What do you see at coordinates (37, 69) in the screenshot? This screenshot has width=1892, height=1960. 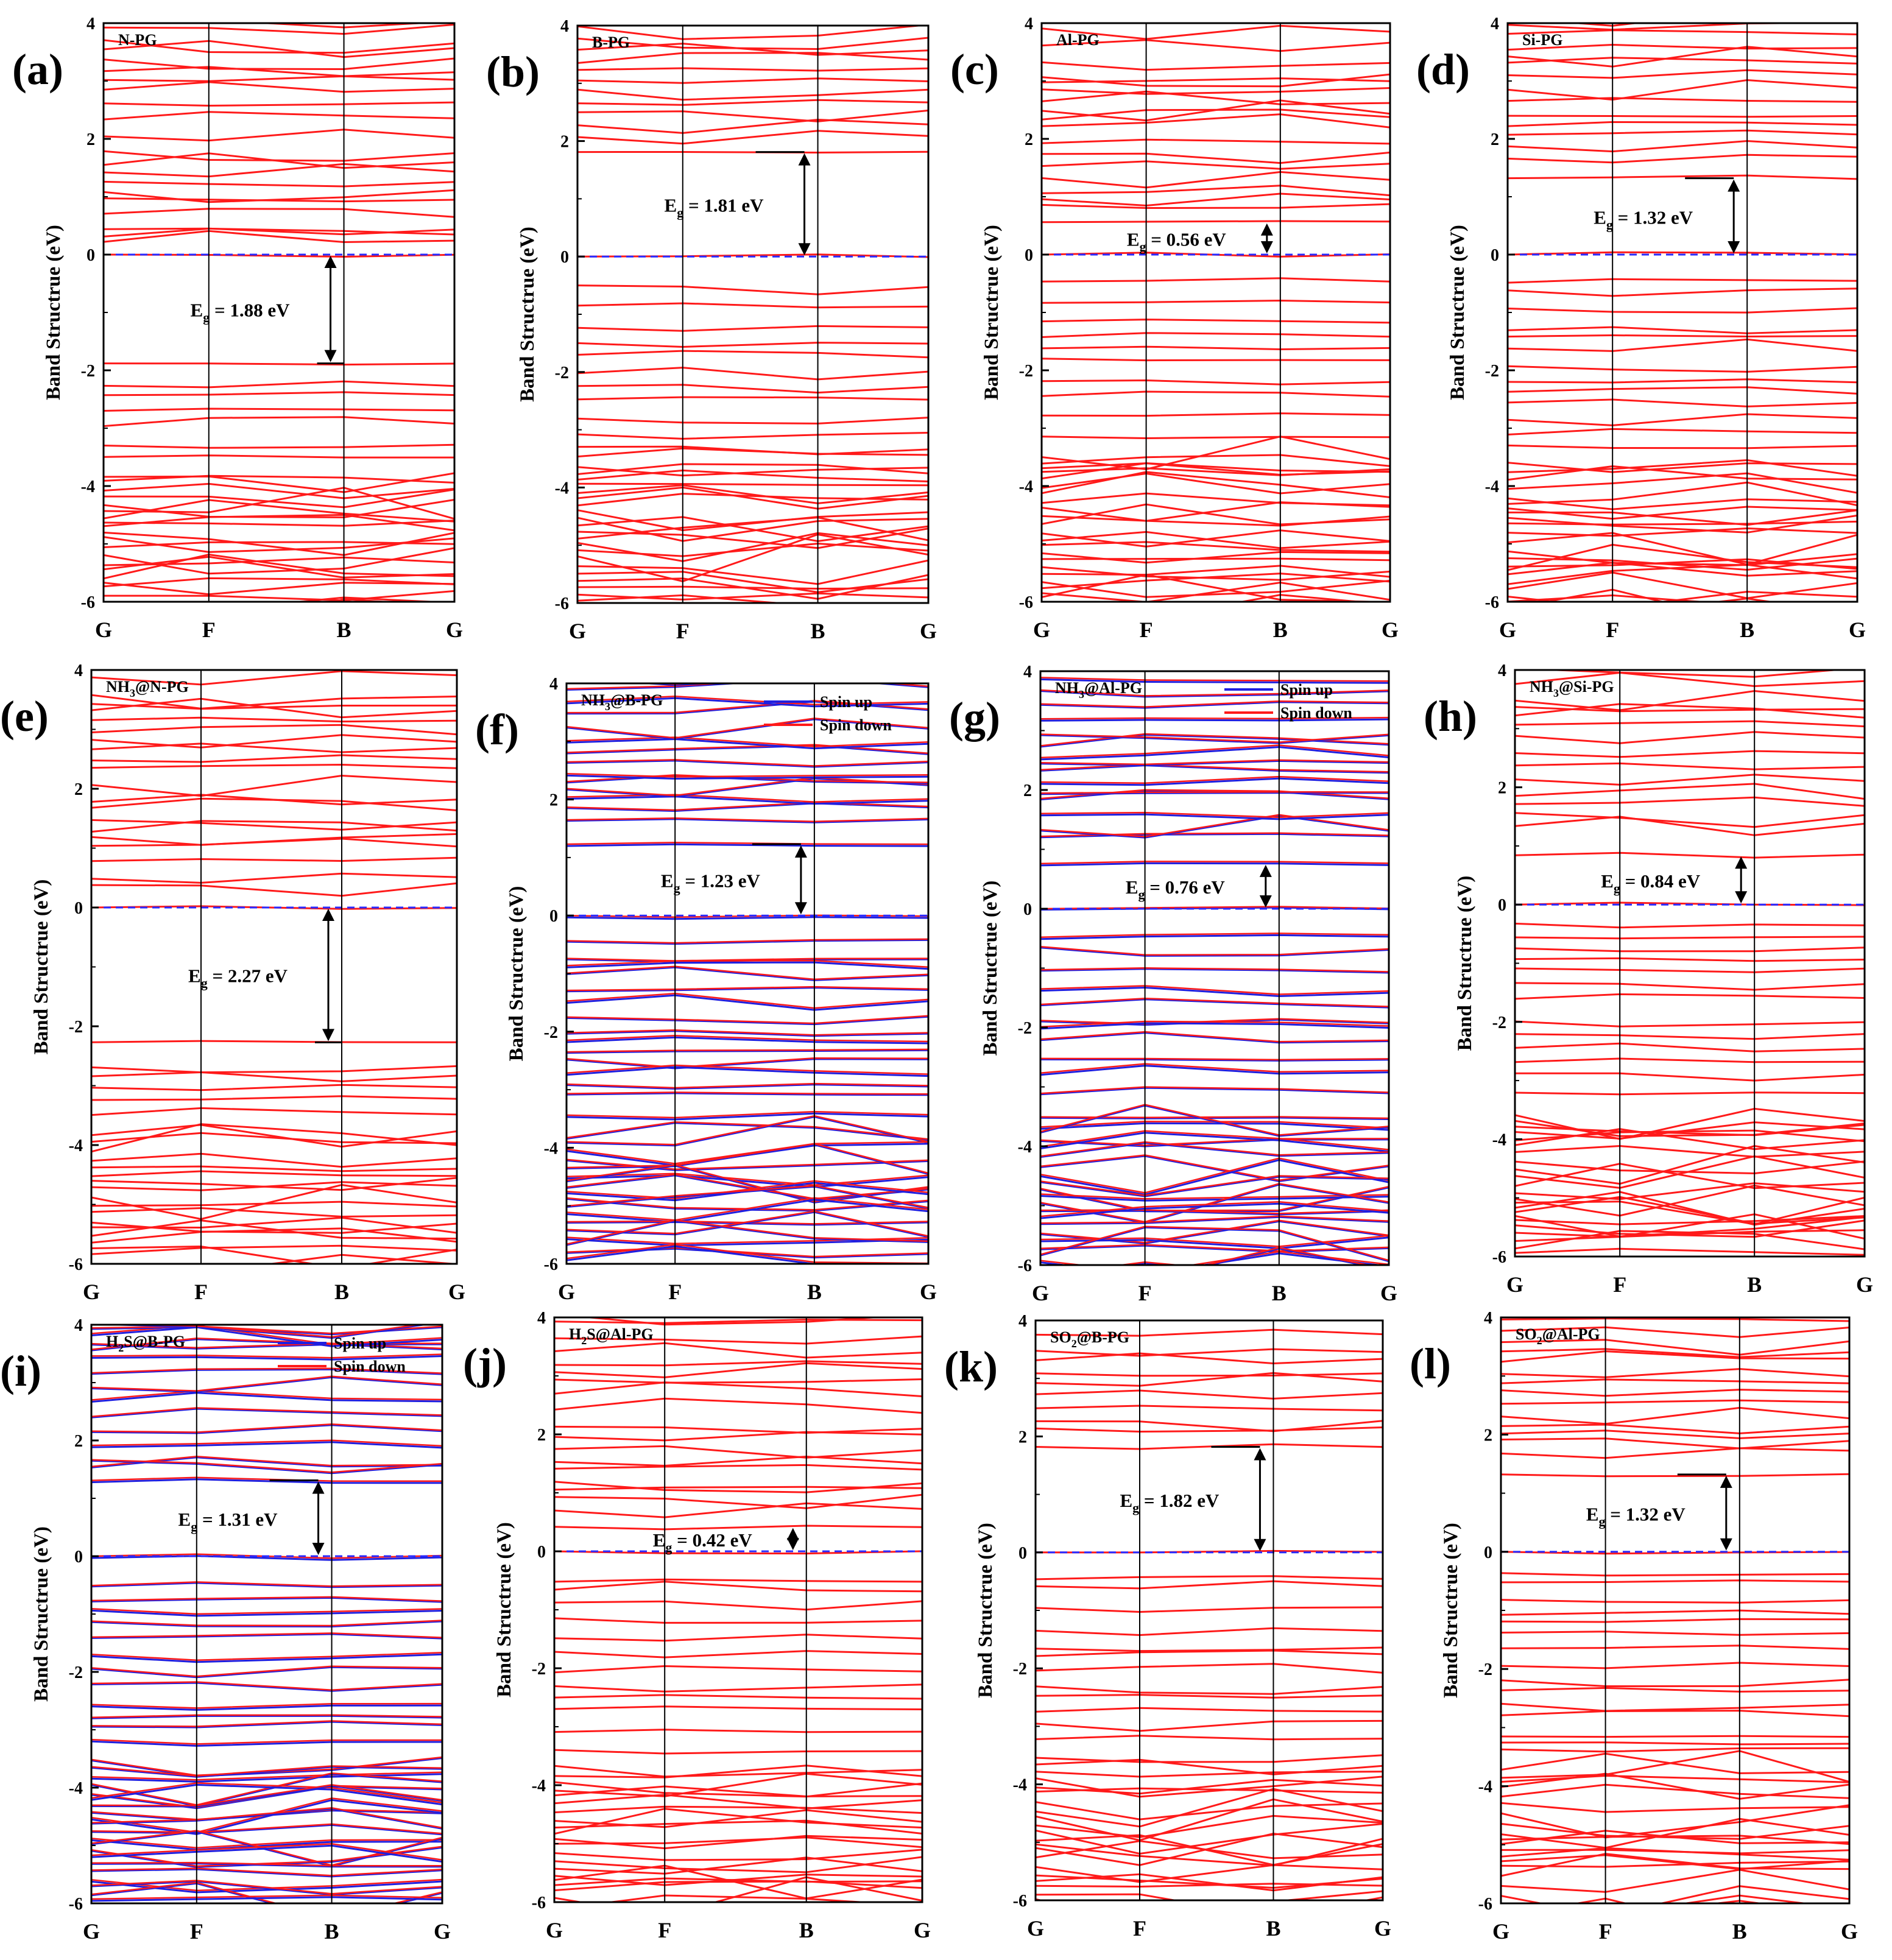 I see `panel-letter: (a)` at bounding box center [37, 69].